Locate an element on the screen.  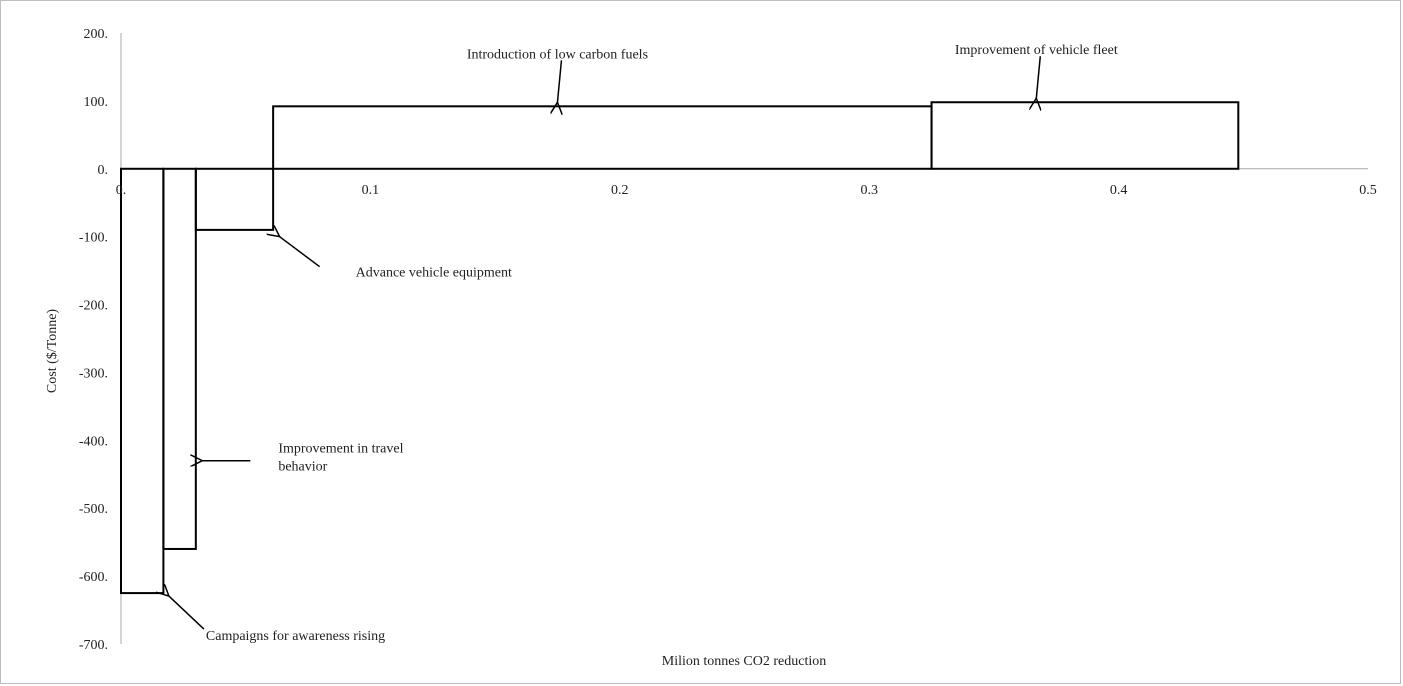
y-tick-label: -200. is located at coordinates (93, 306).